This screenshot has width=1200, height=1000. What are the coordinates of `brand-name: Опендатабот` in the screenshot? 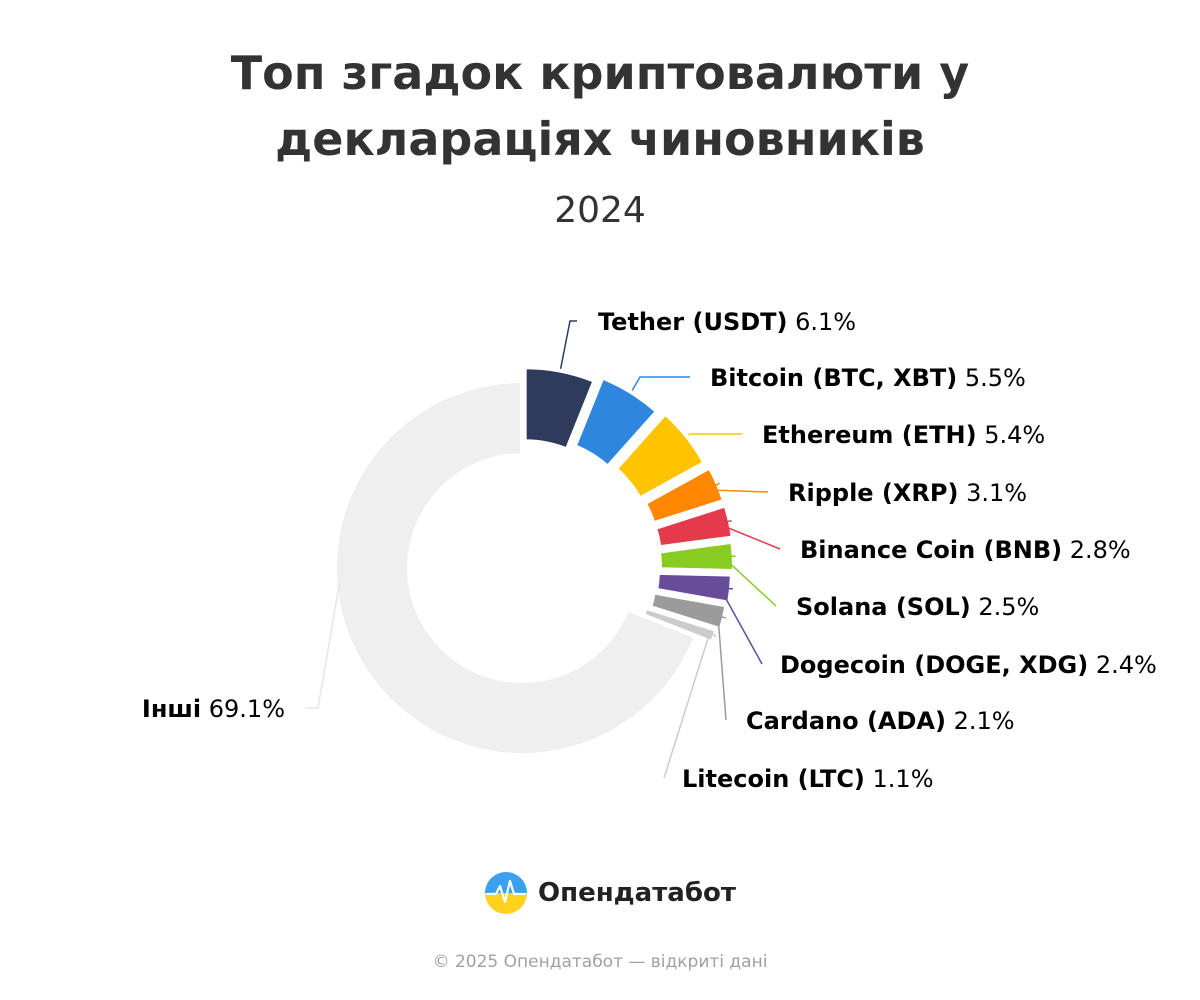 It's located at (637, 893).